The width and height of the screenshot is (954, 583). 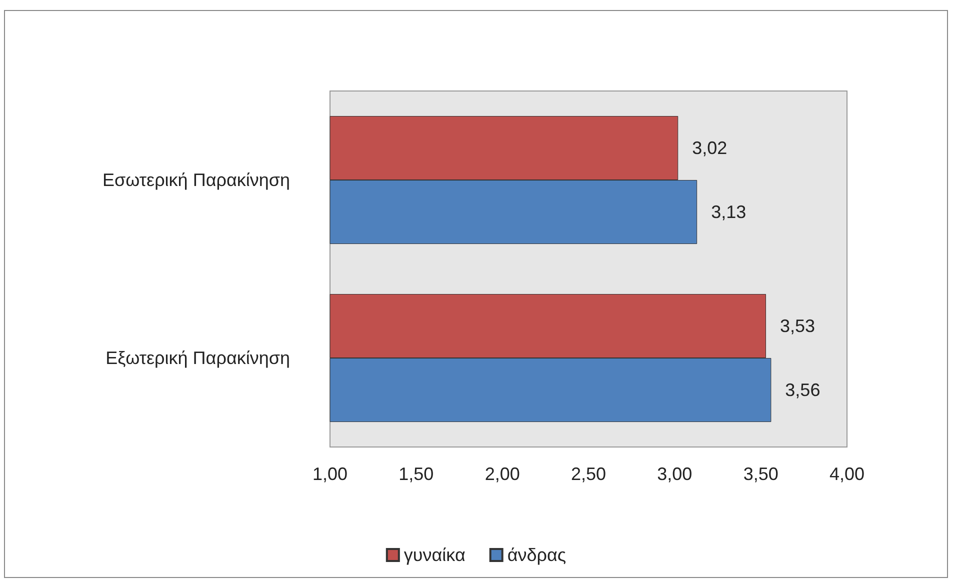 I want to click on x-tick-label: 1,00, so click(x=330, y=474).